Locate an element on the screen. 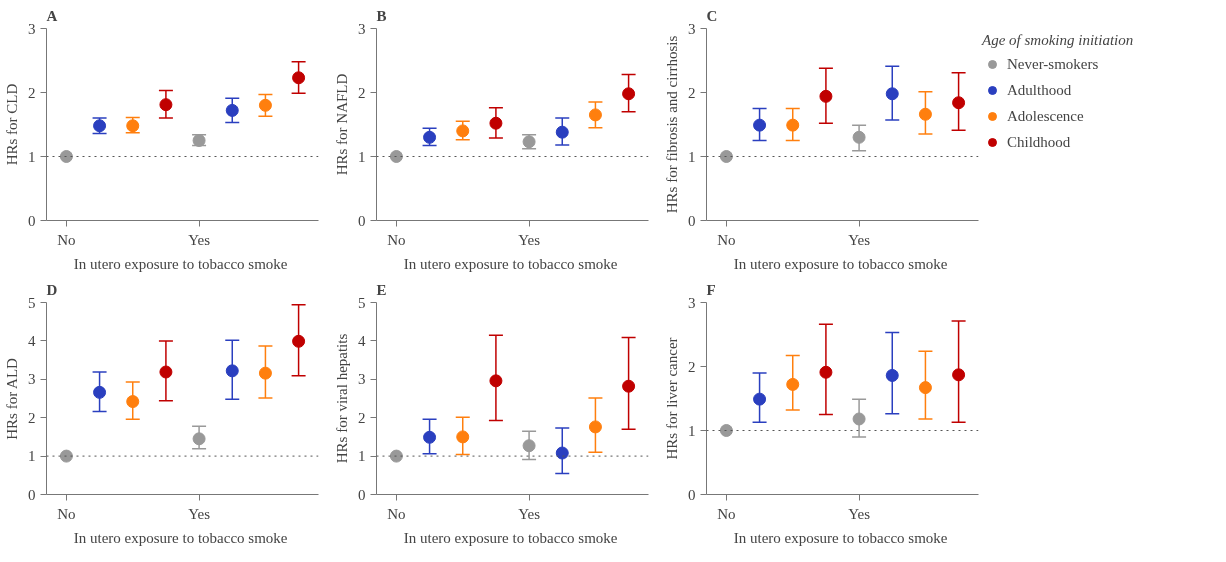 This screenshot has height=562, width=1226. y-axis-title: HRs for viral hepatits is located at coordinates (342, 398).